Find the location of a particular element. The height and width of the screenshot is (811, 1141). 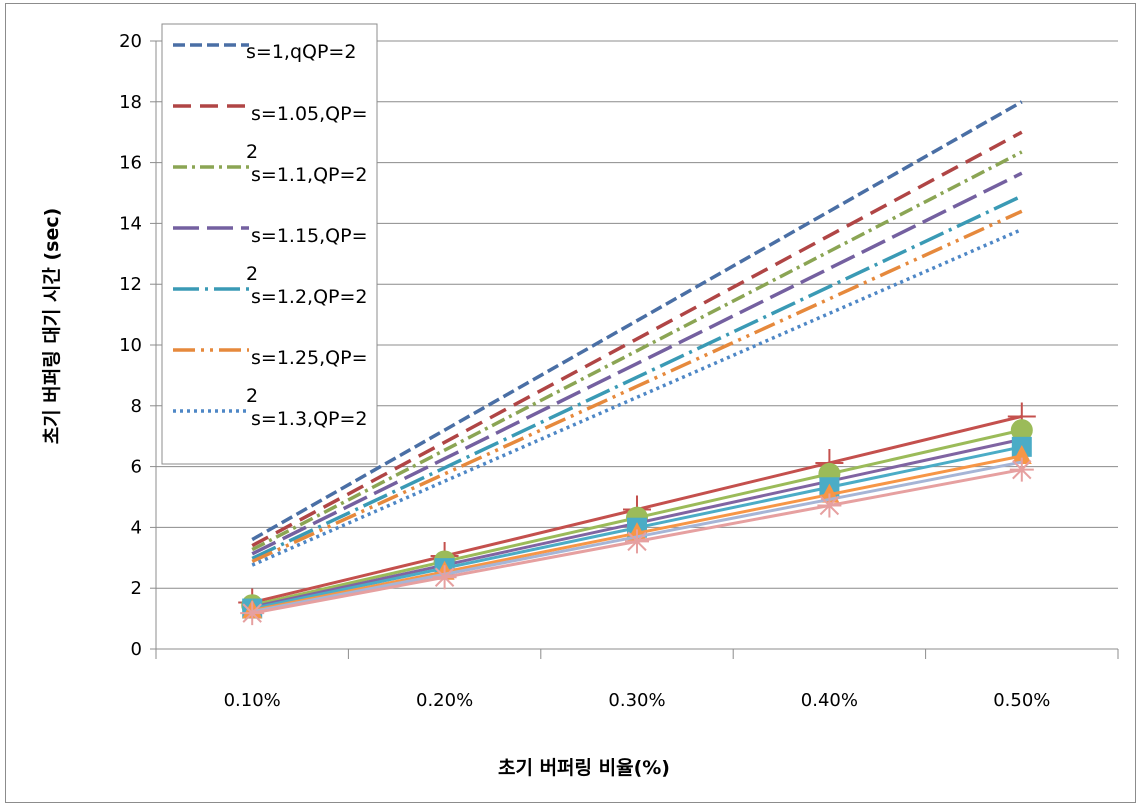

y-tick-label: 4 is located at coordinates (136, 527).